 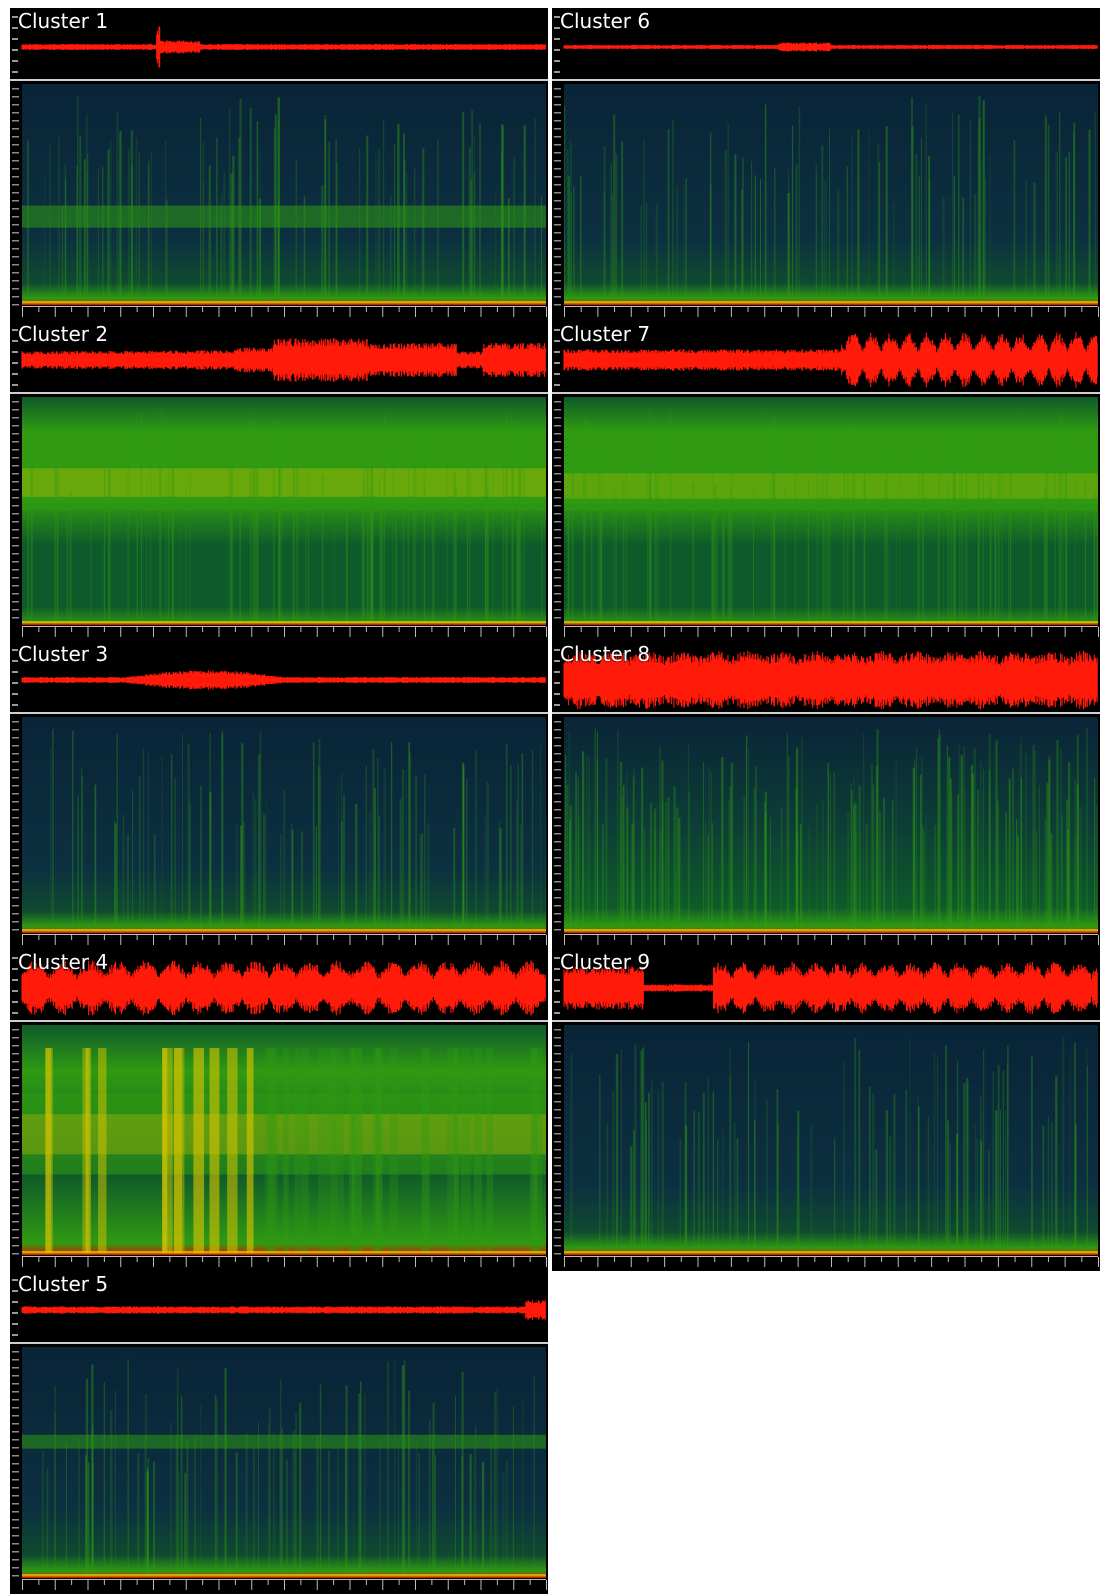 What do you see at coordinates (63, 654) in the screenshot?
I see `cluster-3-label: Cluster 3` at bounding box center [63, 654].